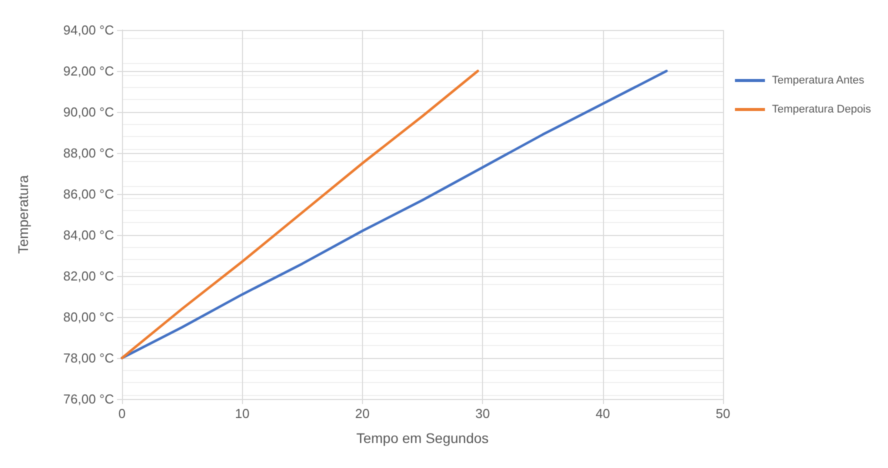 This screenshot has height=468, width=888. What do you see at coordinates (23, 214) in the screenshot?
I see `y-axis-title: Temperatura` at bounding box center [23, 214].